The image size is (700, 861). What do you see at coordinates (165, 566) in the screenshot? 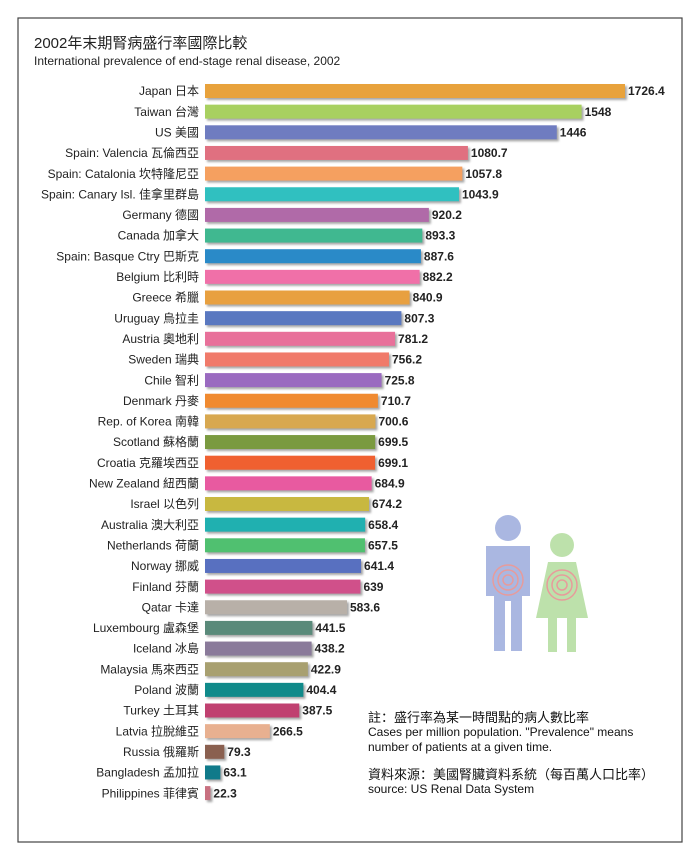
I see `category-label: Norway 挪威` at bounding box center [165, 566].